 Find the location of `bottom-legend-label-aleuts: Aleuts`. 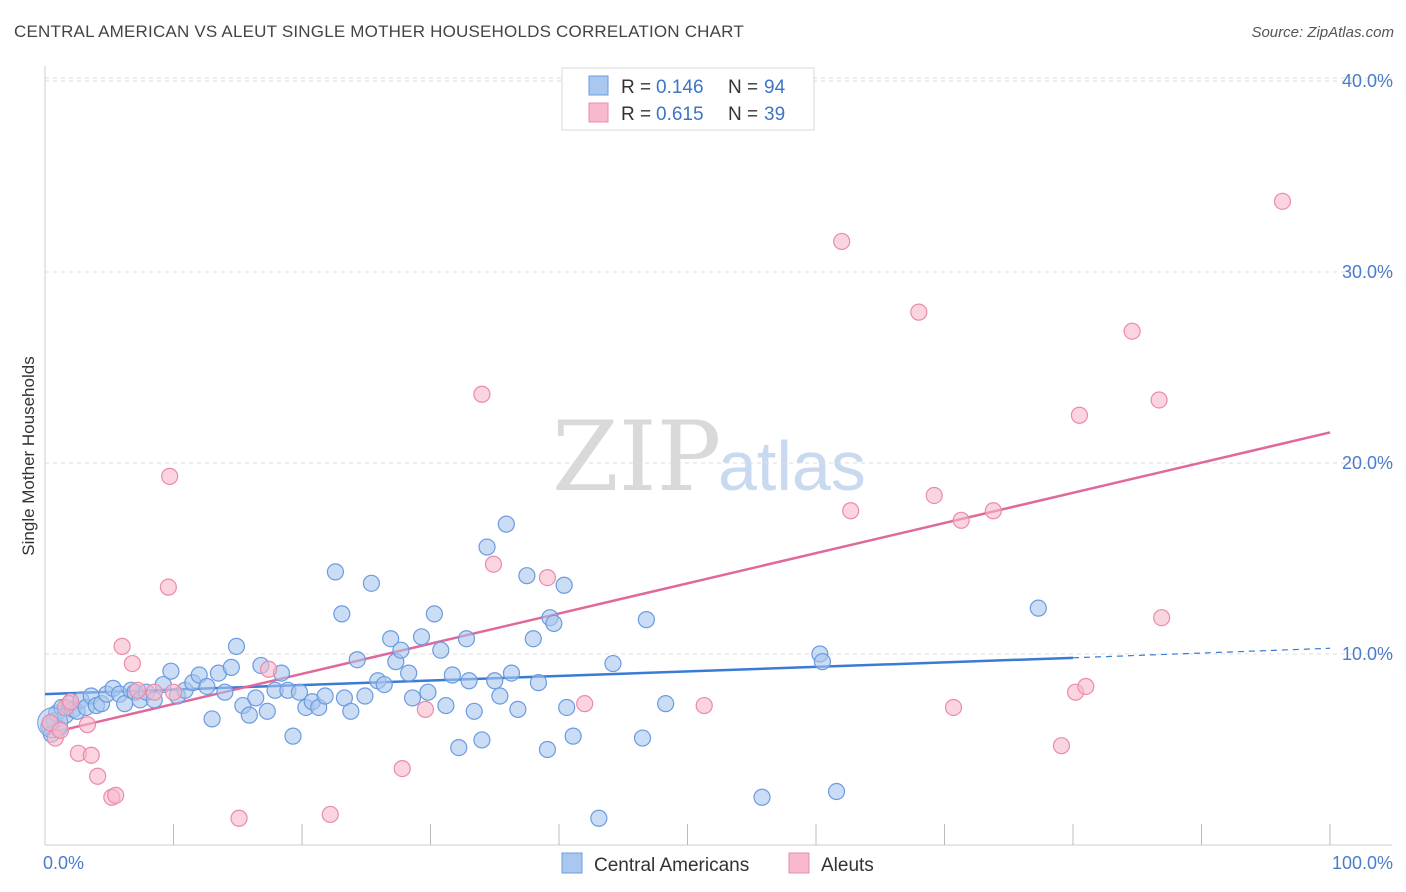

bottom-legend-label-aleuts: Aleuts is located at coordinates (847, 865).